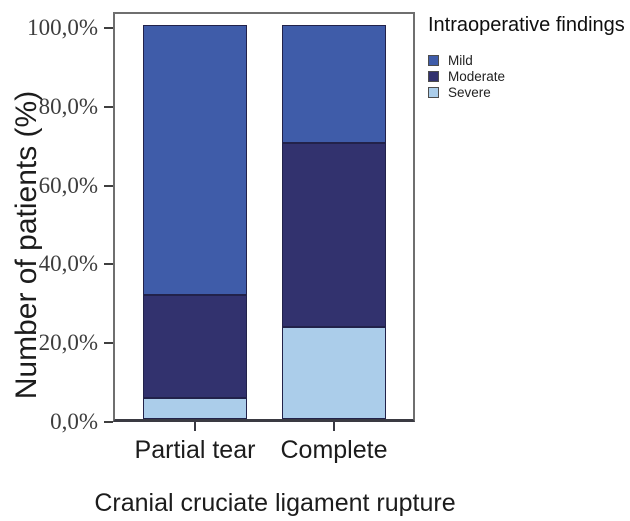  I want to click on legend-item-mild: Mild, so click(528, 60).